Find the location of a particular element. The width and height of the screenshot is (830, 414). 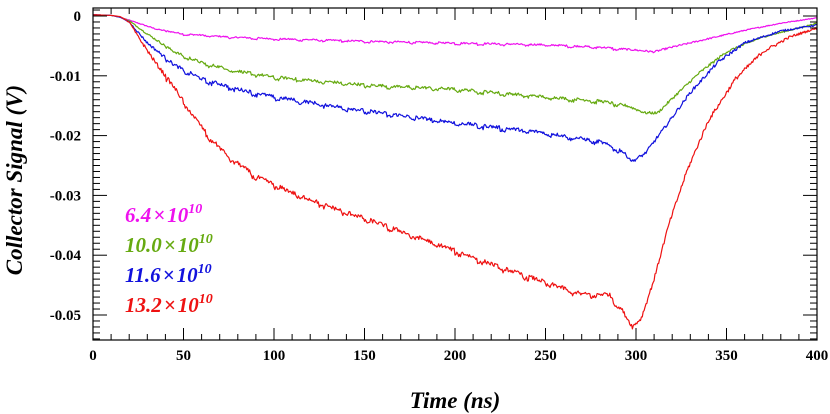

x-tick-label: 350 is located at coordinates (726, 356).